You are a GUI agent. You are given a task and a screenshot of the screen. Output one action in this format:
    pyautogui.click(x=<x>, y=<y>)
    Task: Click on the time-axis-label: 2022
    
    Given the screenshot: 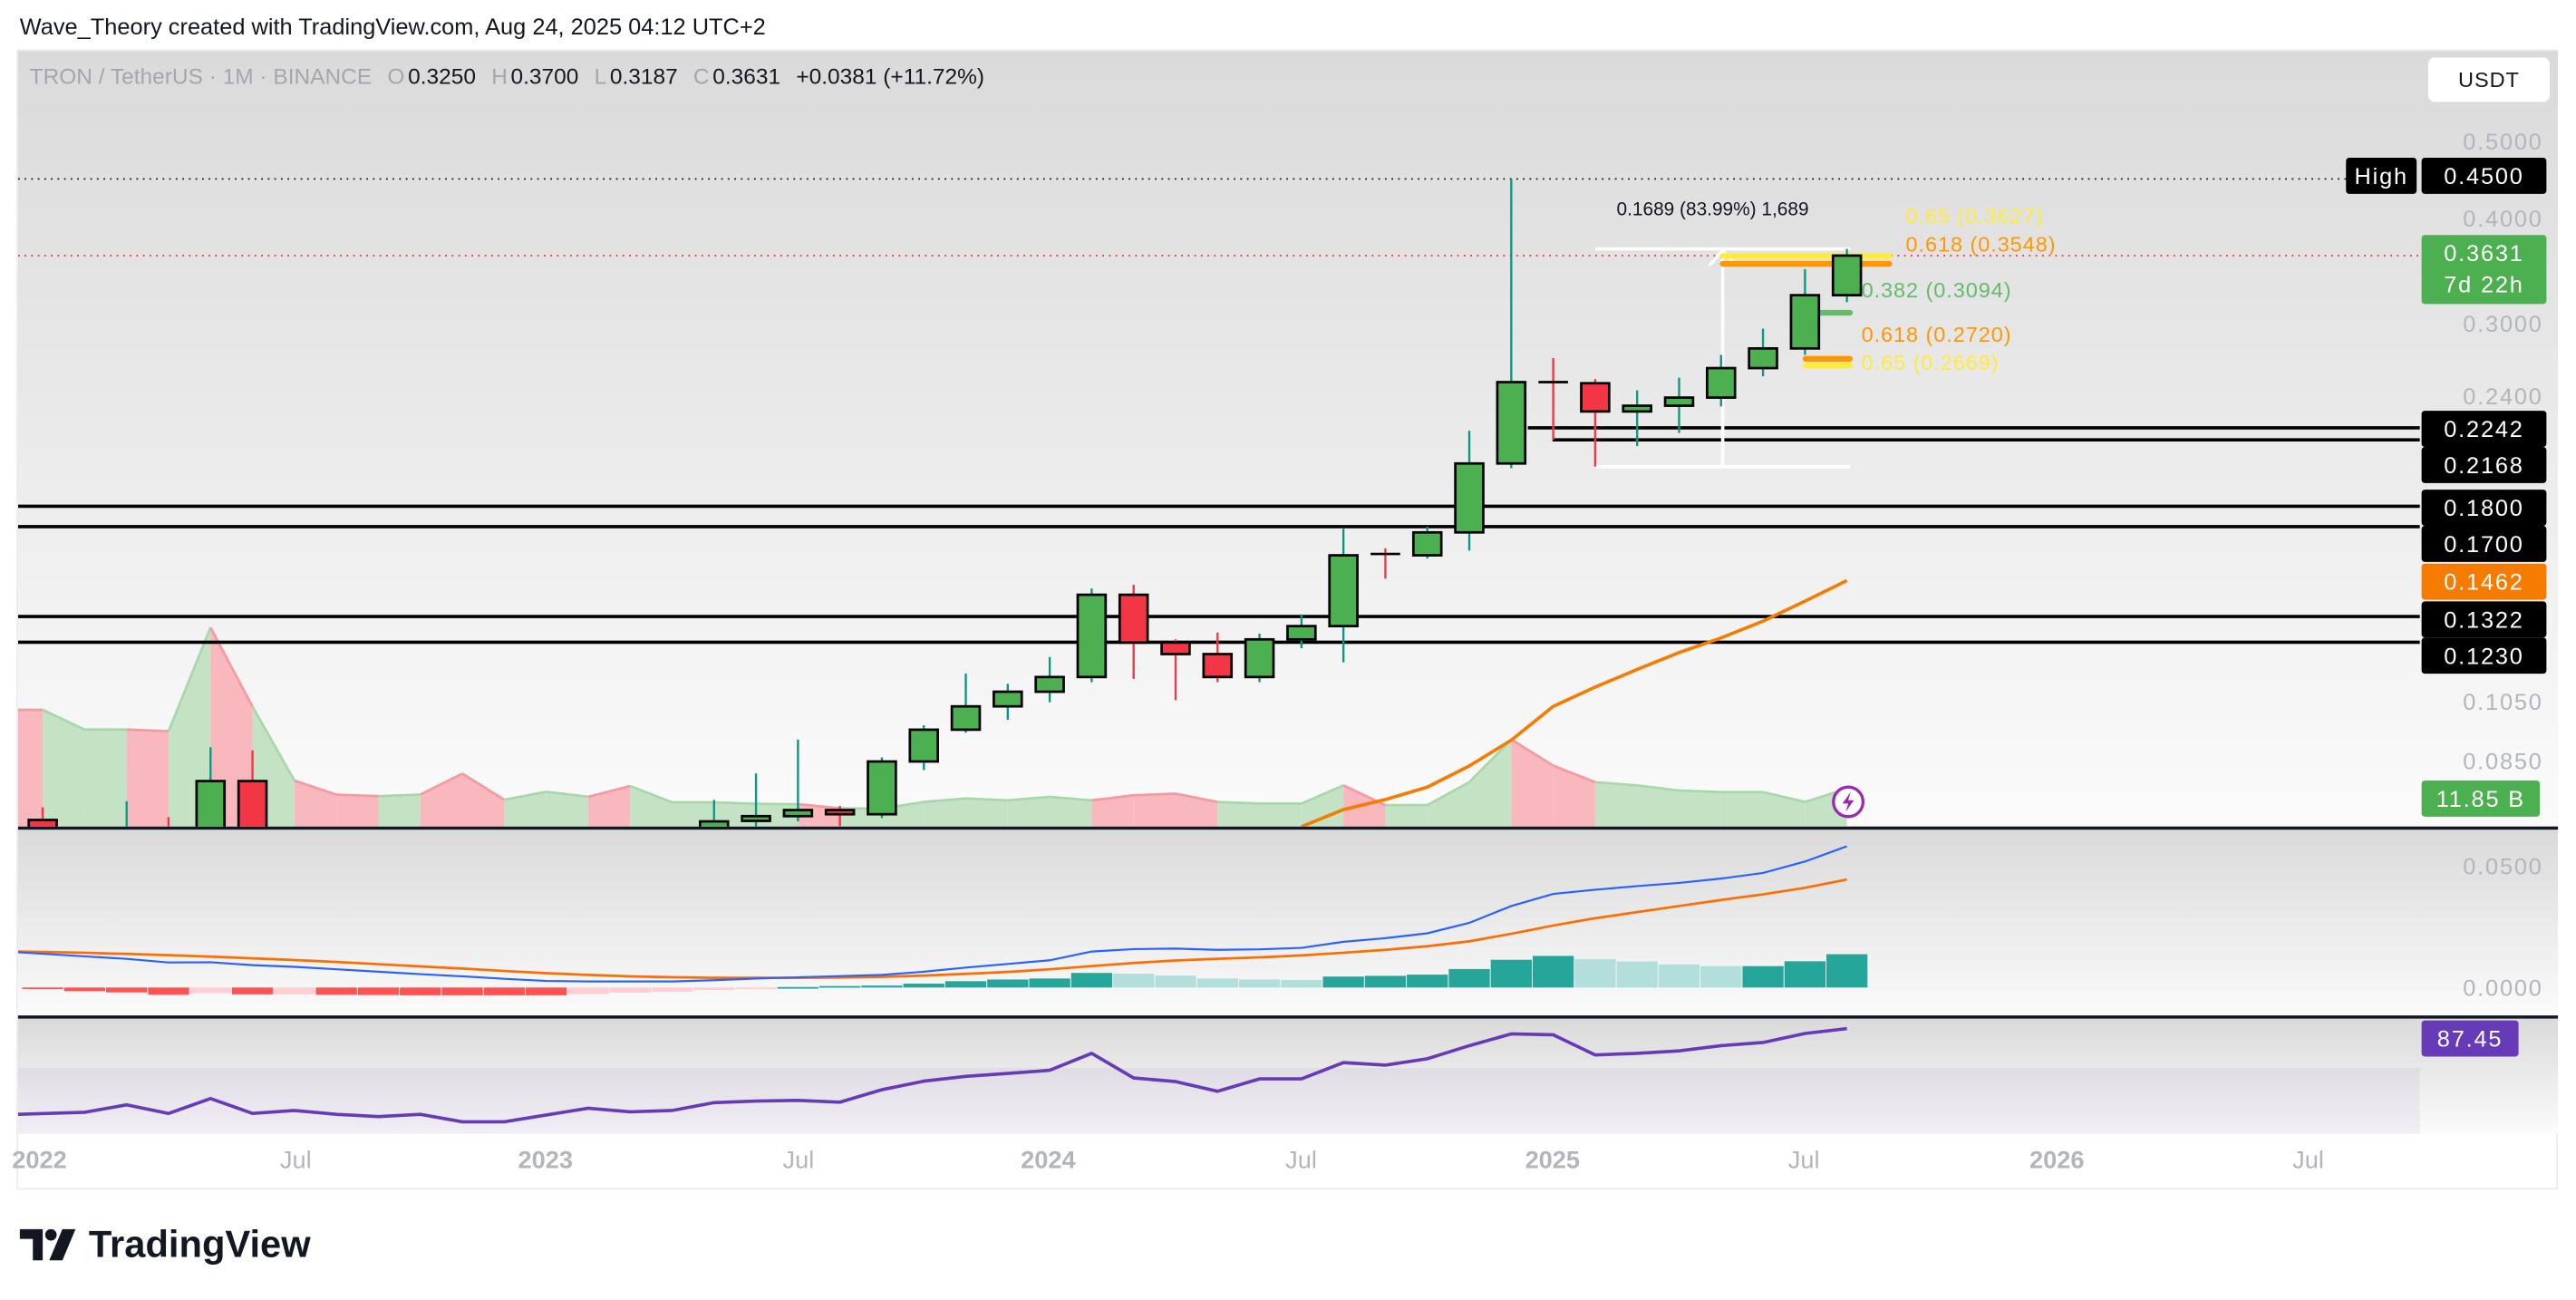 What is the action you would take?
    pyautogui.click(x=39, y=1161)
    